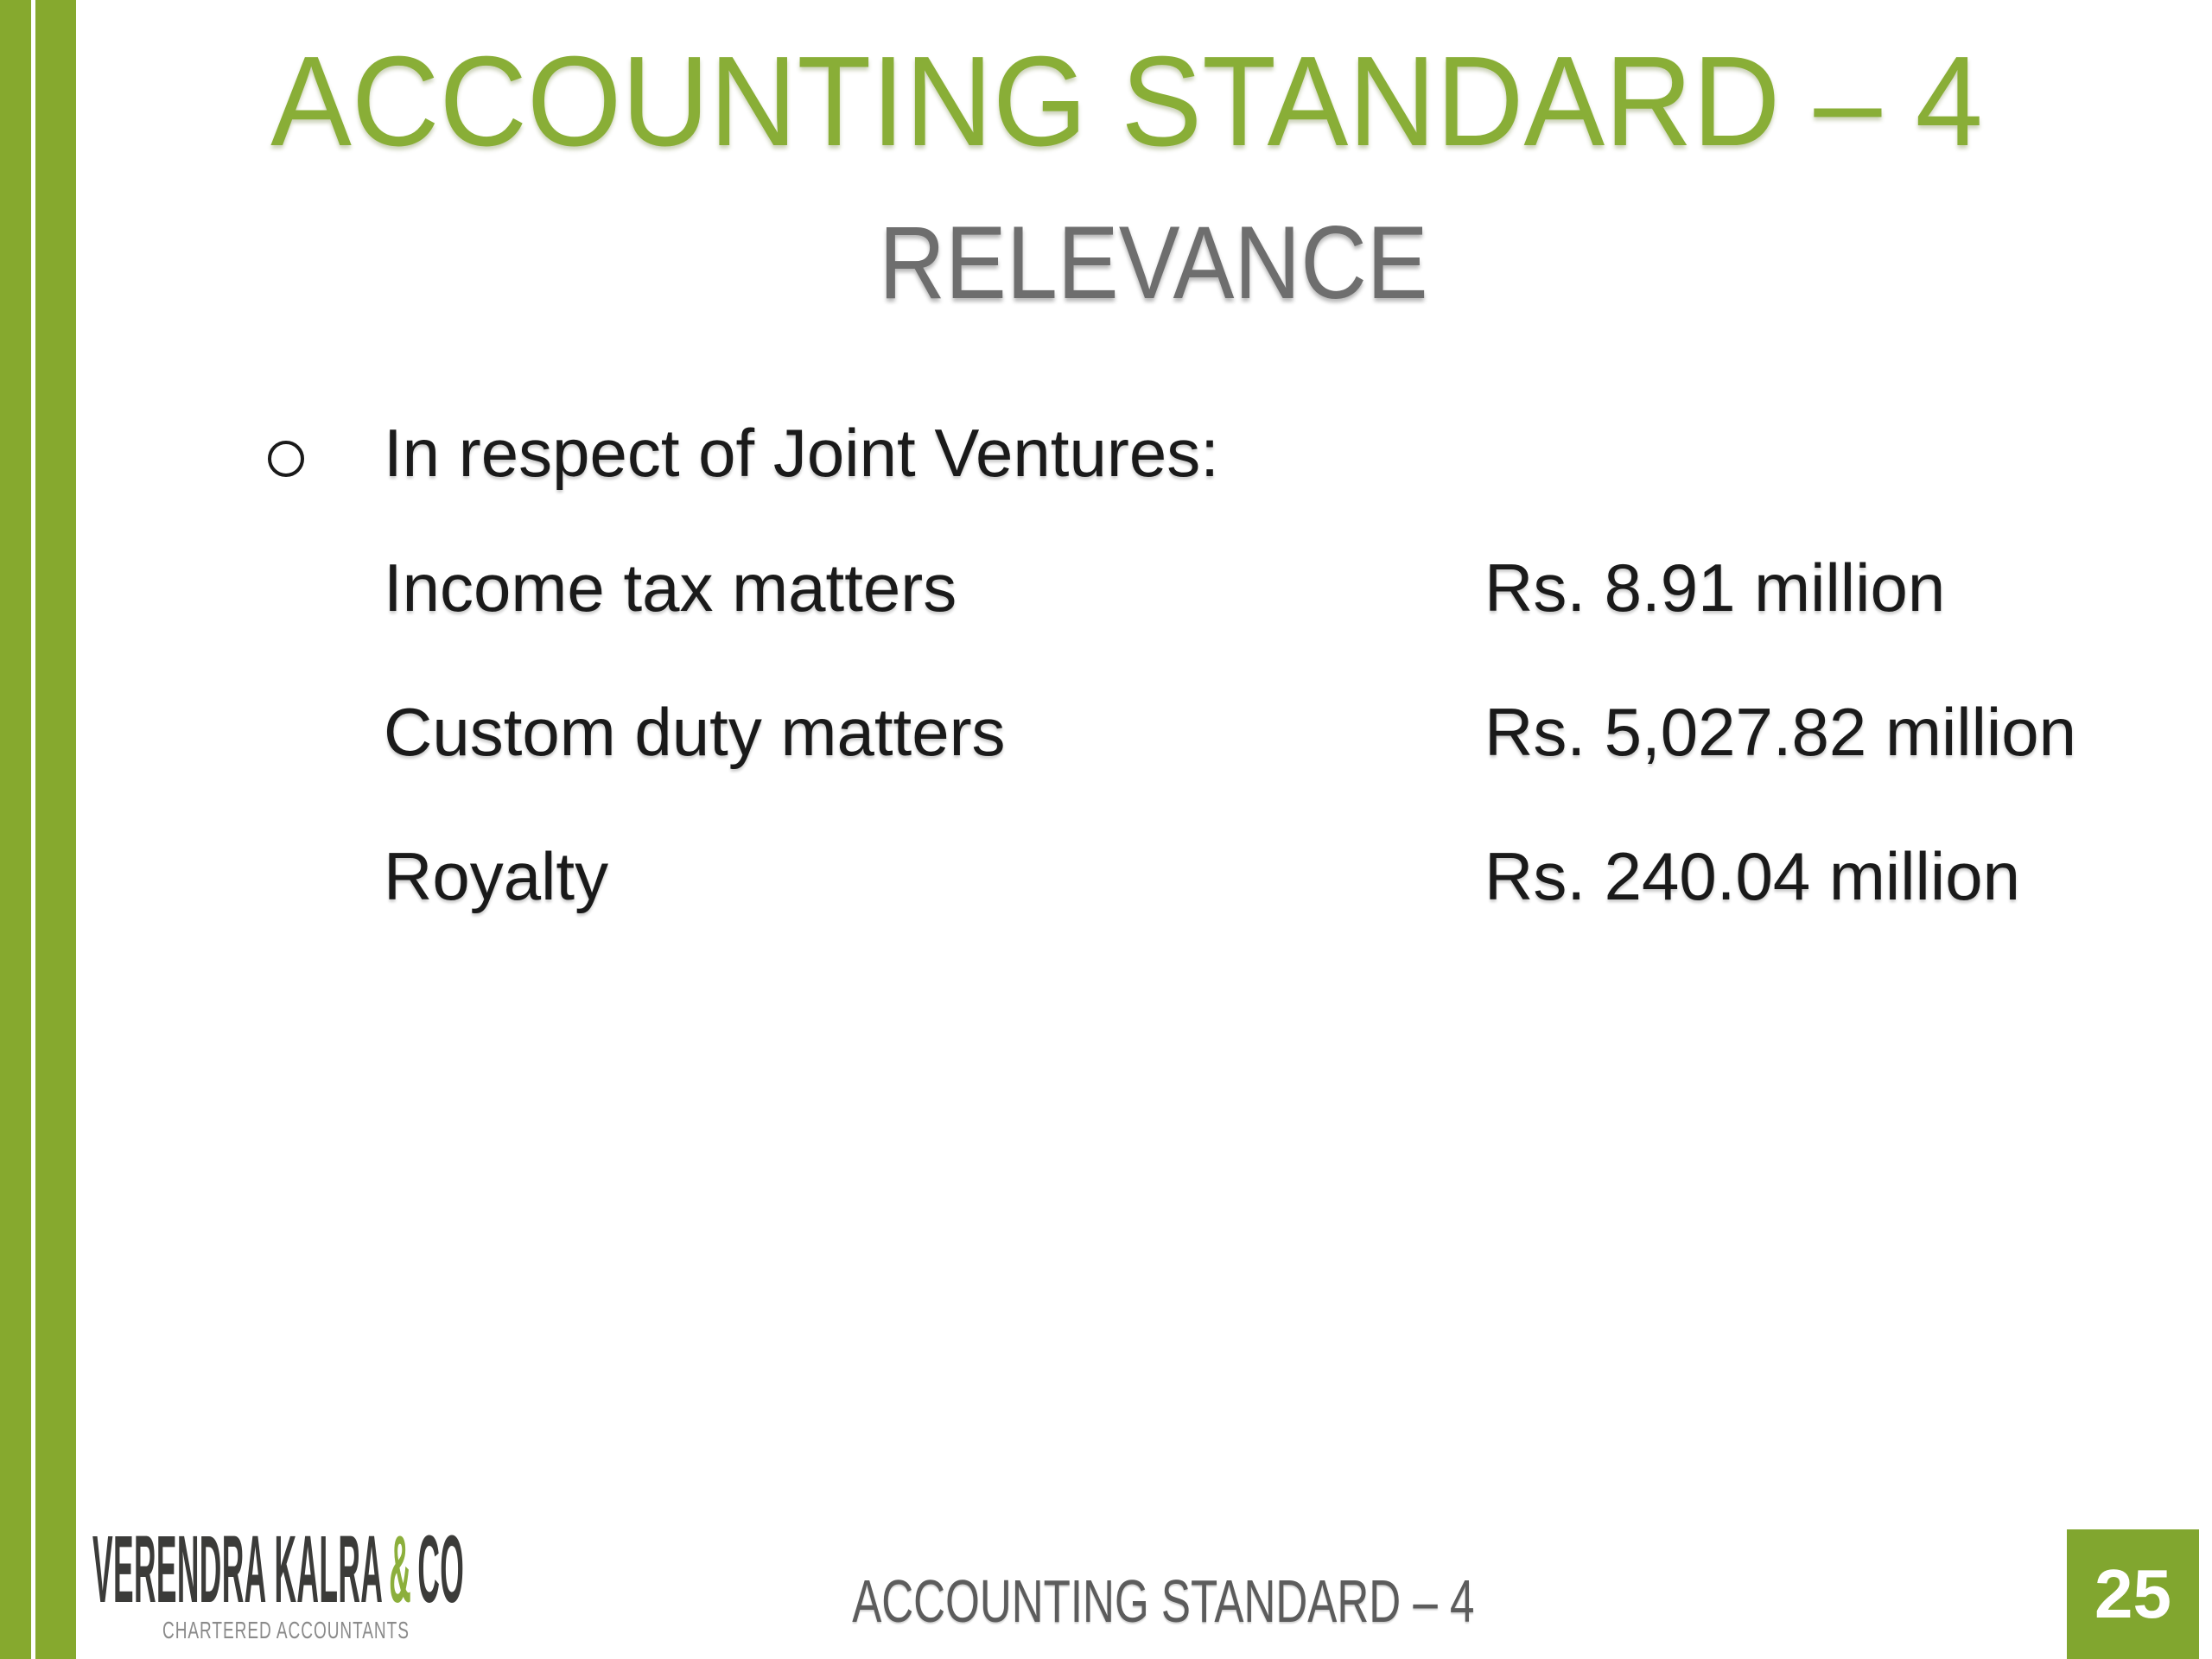 The height and width of the screenshot is (1659, 2212). What do you see at coordinates (1781, 732) in the screenshot?
I see `item-value-custom-duty: Rs. 5,027.82 million` at bounding box center [1781, 732].